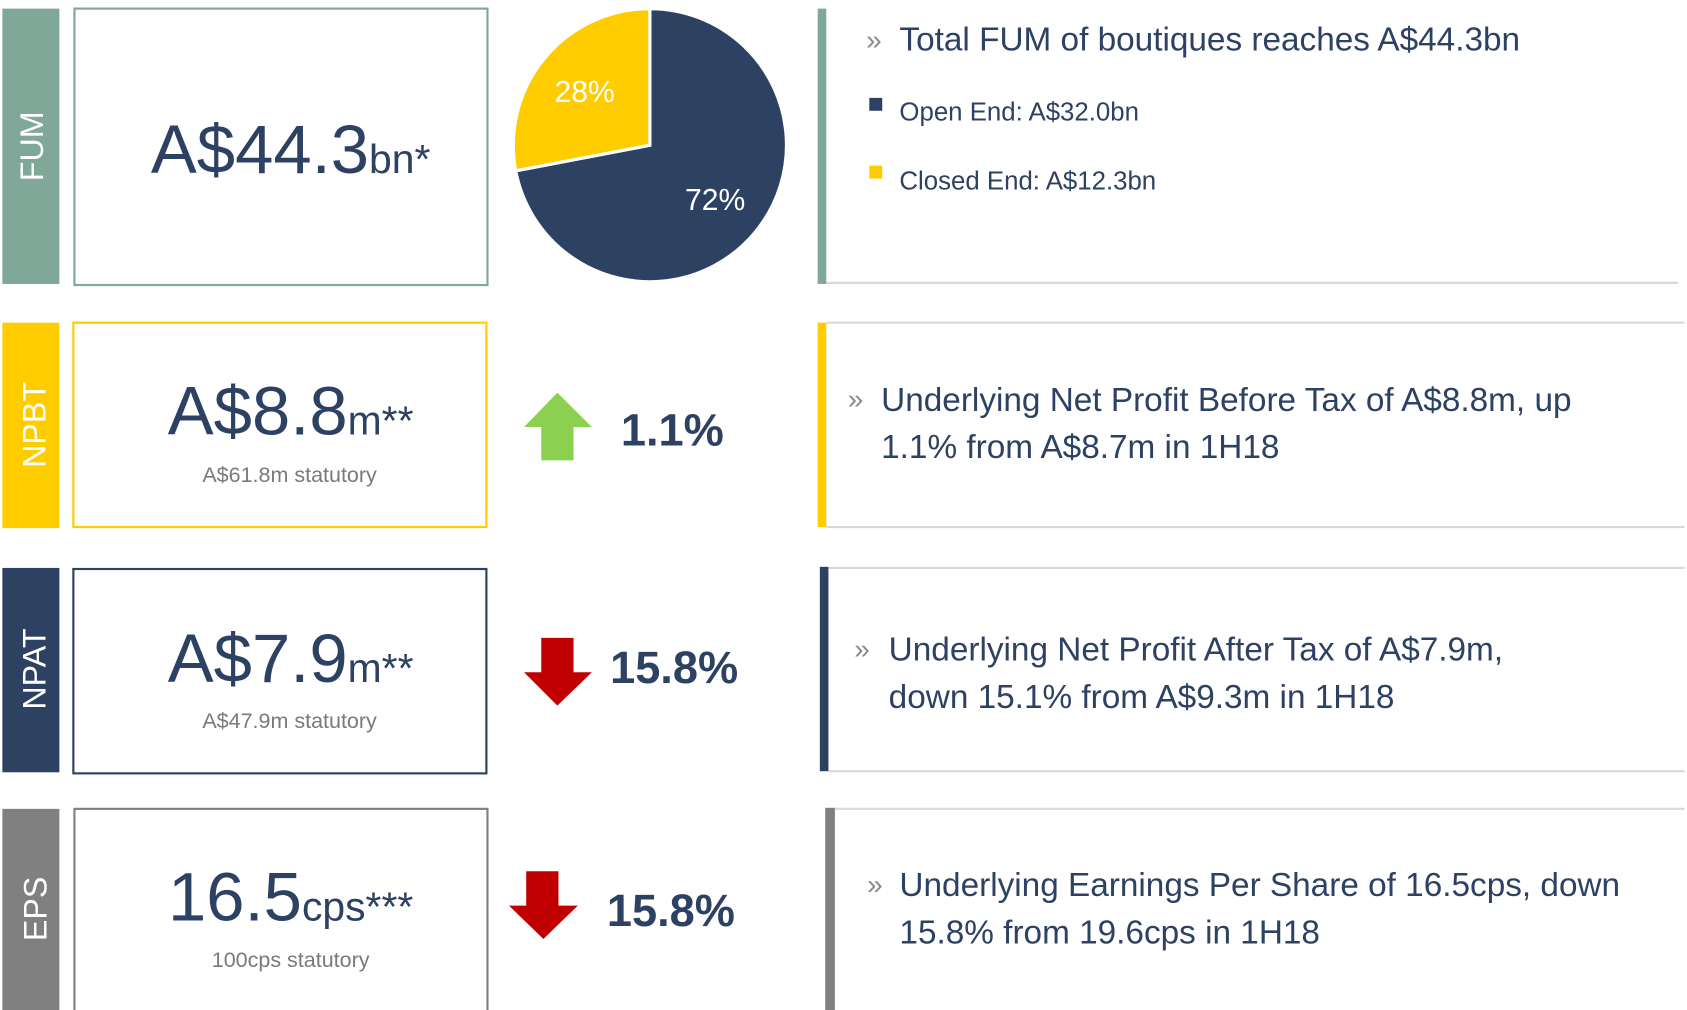 Image resolution: width=1687 pixels, height=1010 pixels. Describe the element at coordinates (558, 426) in the screenshot. I see `up-arrow` at that location.